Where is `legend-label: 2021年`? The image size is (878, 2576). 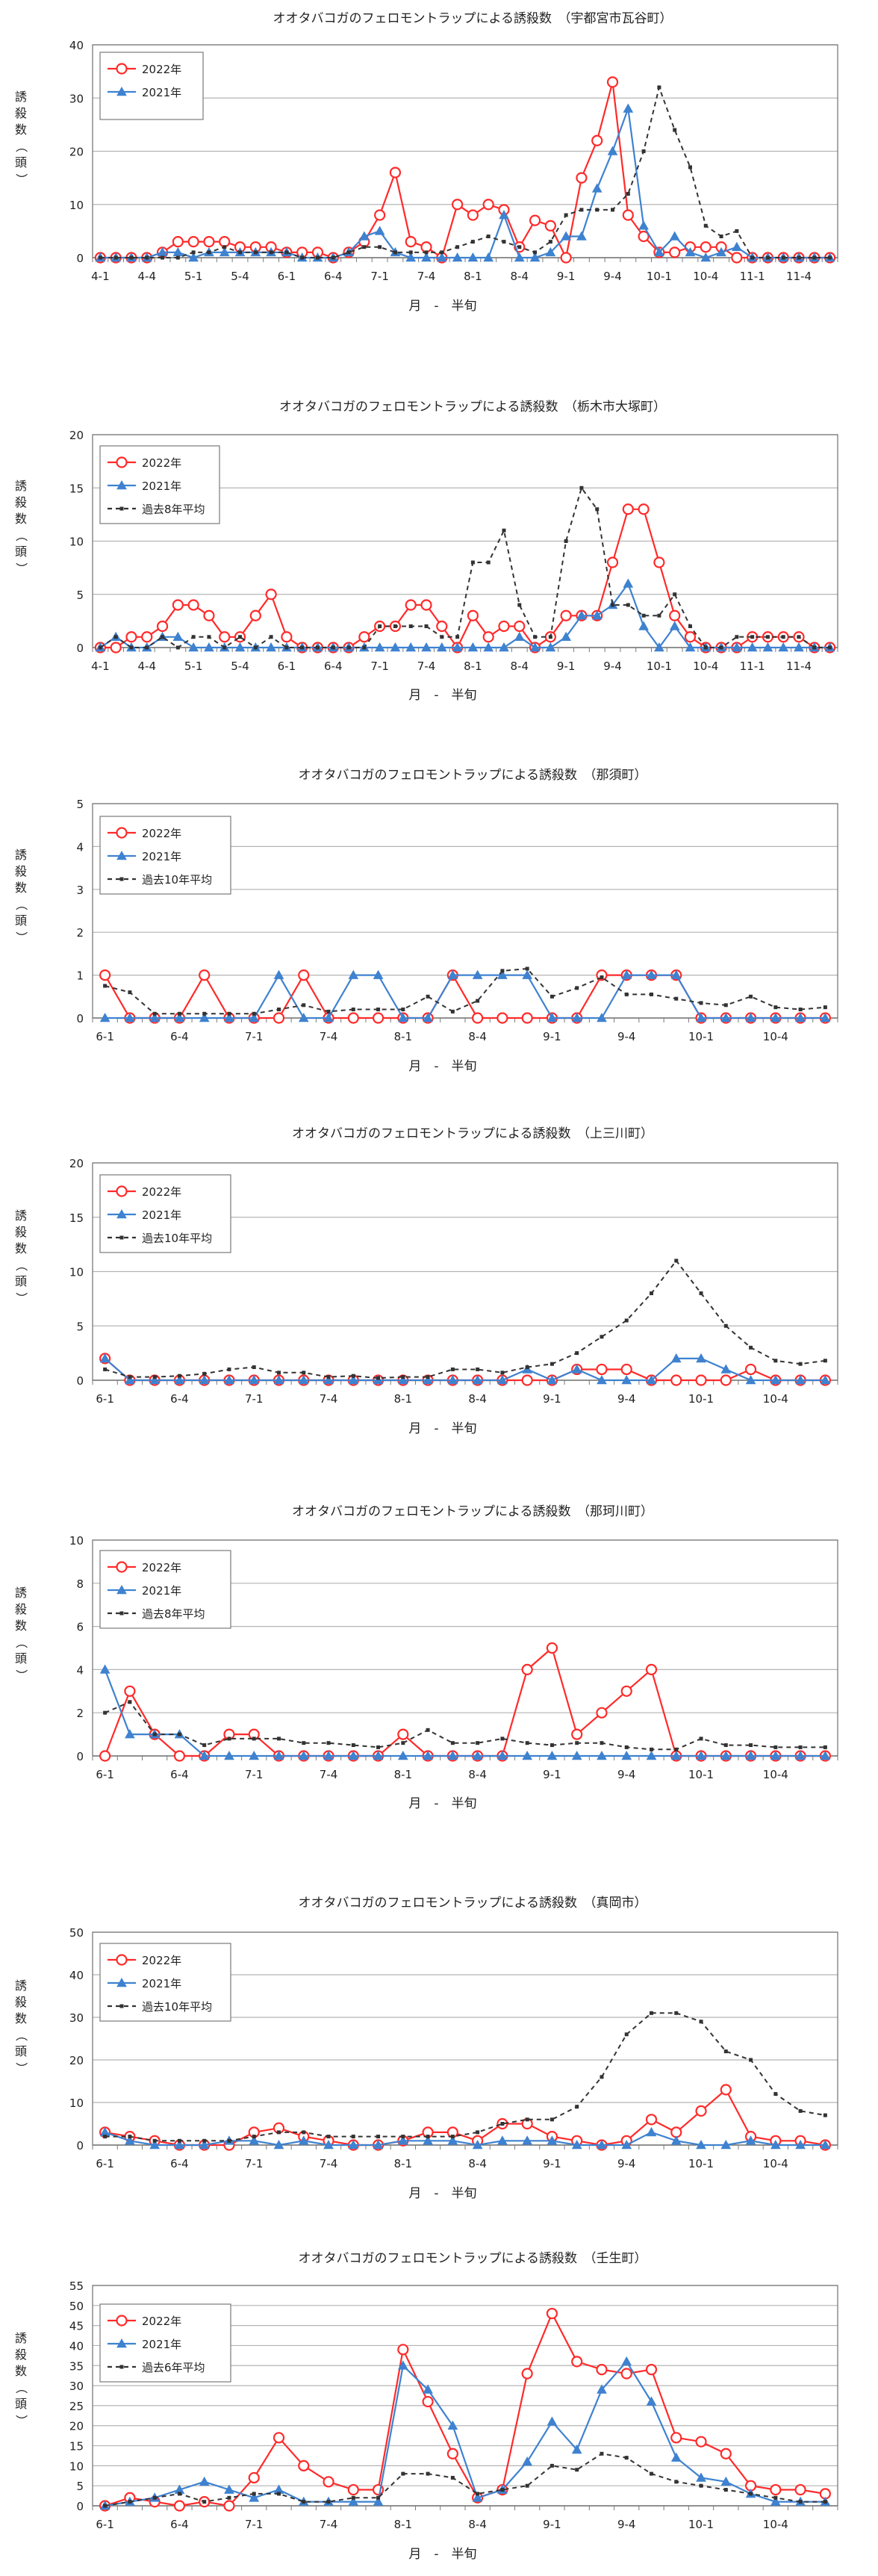
legend-label: 2021年 is located at coordinates (161, 1984).